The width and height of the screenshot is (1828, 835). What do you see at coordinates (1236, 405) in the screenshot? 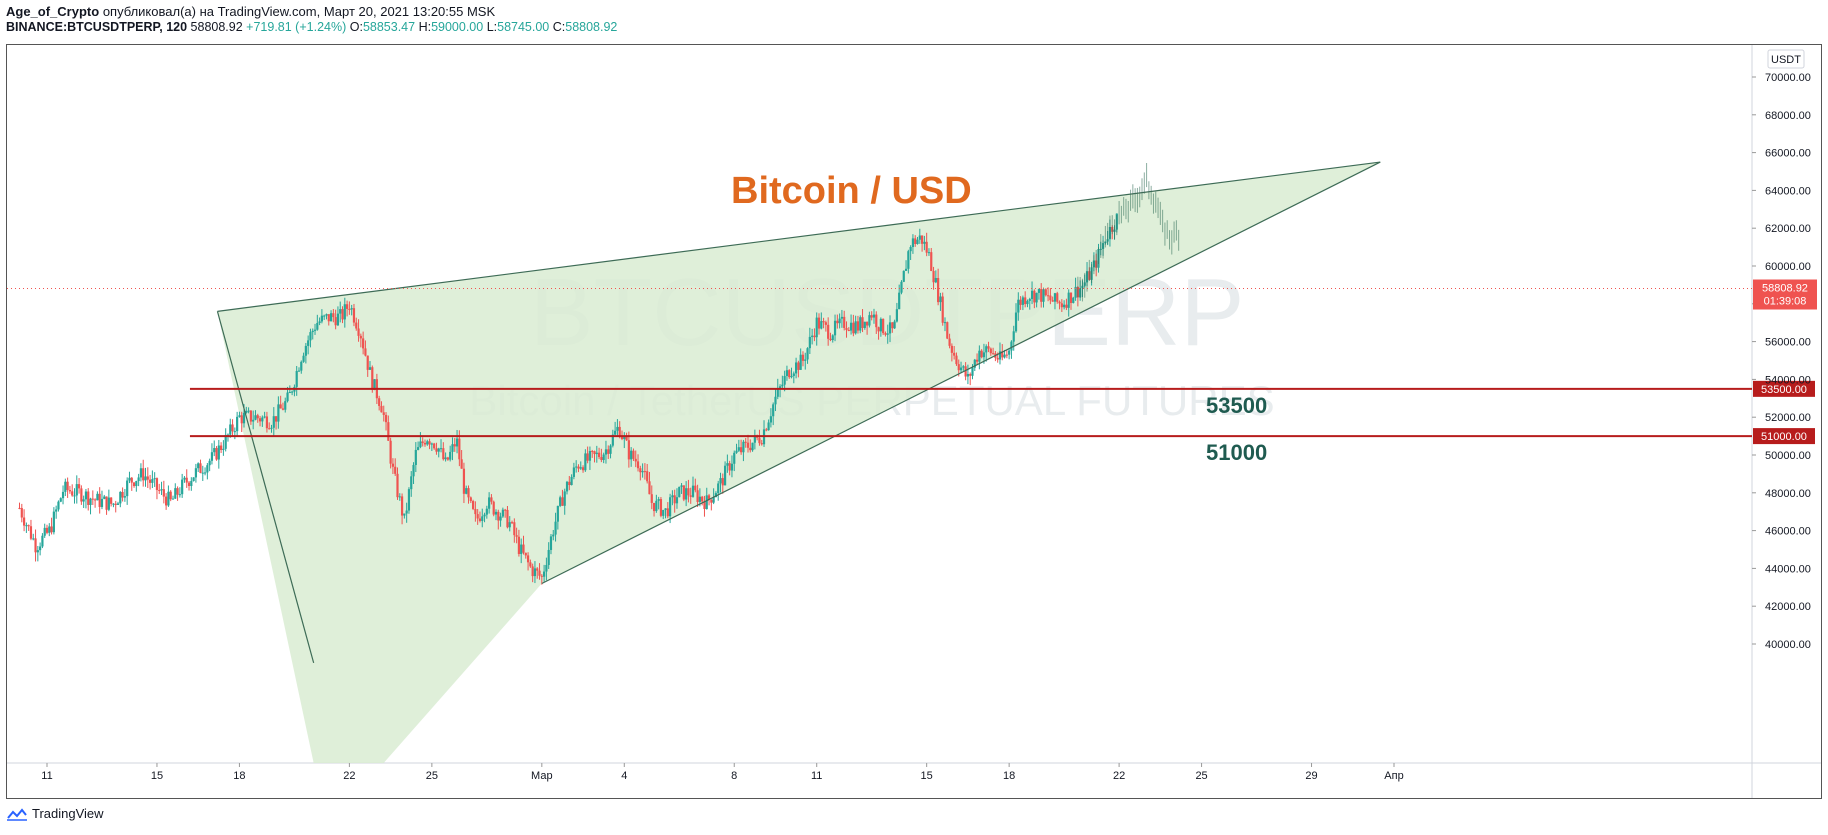
I see `support-level-label: 53500` at bounding box center [1236, 405].